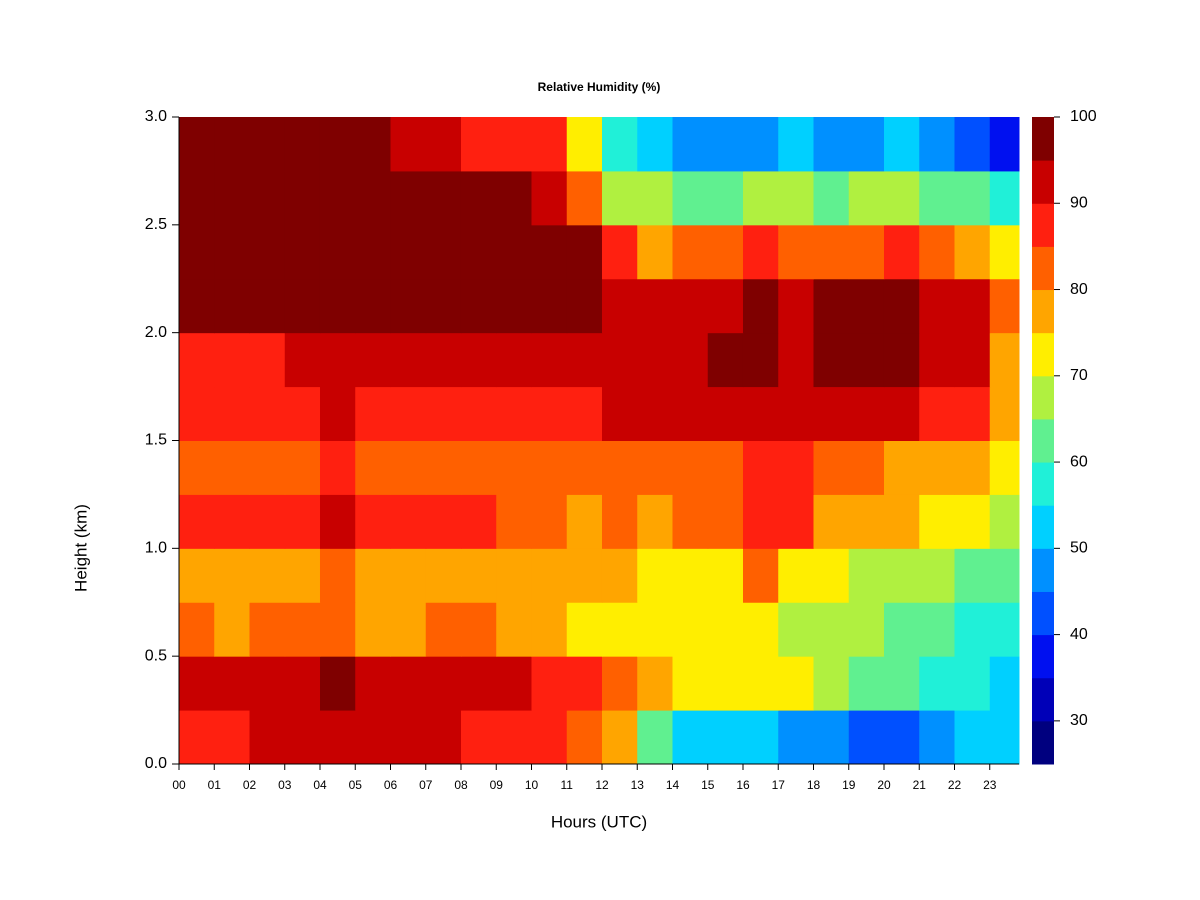 Image resolution: width=1200 pixels, height=900 pixels. Describe the element at coordinates (673, 785) in the screenshot. I see `x-tick-label: 14` at that location.